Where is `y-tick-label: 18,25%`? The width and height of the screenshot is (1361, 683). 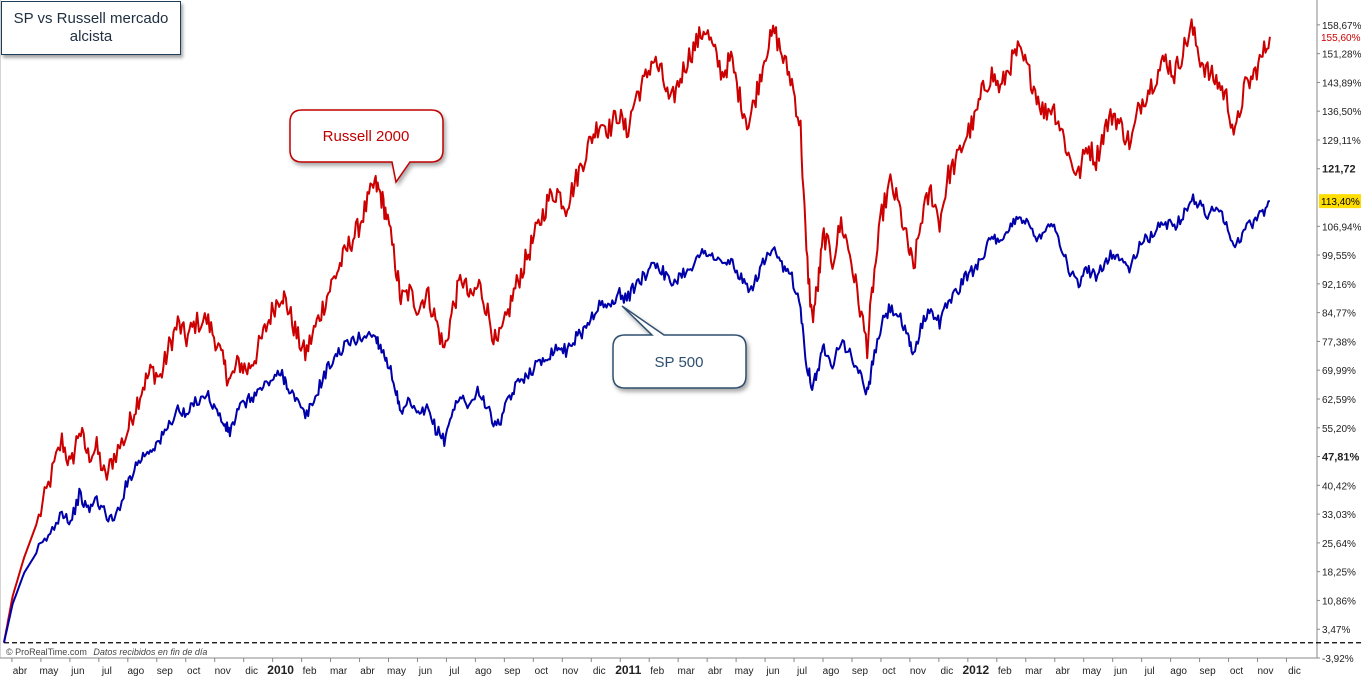
y-tick-label: 18,25% is located at coordinates (1339, 573).